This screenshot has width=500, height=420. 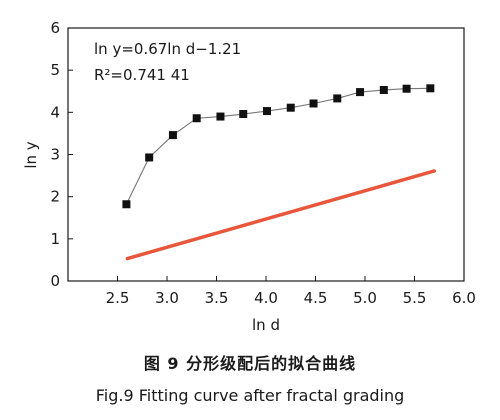 What do you see at coordinates (55, 239) in the screenshot?
I see `y-tick-label: 1` at bounding box center [55, 239].